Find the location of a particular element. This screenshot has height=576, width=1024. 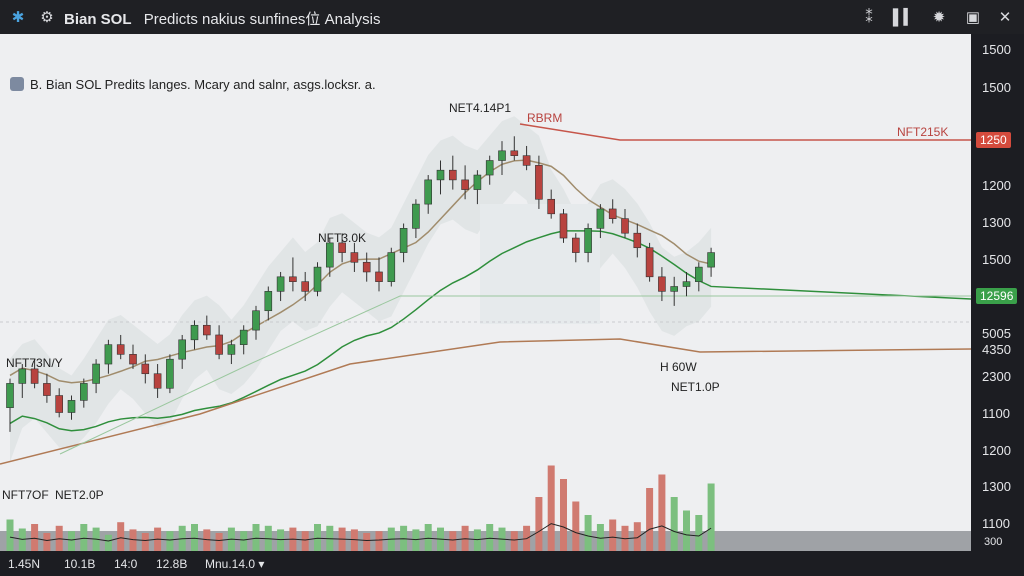

settings-icon: ⚙ is located at coordinates (47, 17).